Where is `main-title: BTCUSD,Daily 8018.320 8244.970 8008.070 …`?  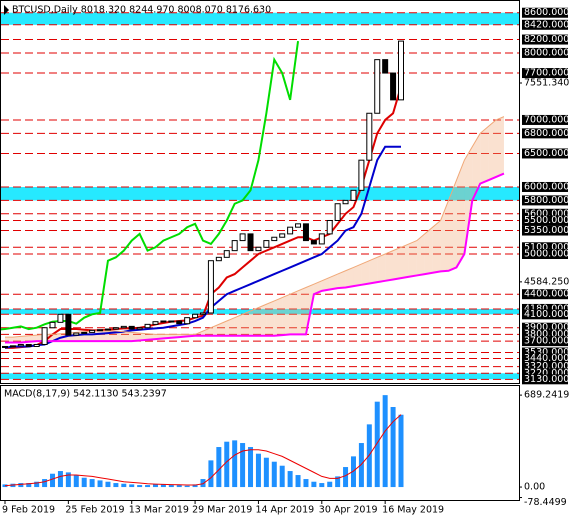 main-title: BTCUSD,Daily 8018.320 8244.970 8008.070 … is located at coordinates (141, 10).